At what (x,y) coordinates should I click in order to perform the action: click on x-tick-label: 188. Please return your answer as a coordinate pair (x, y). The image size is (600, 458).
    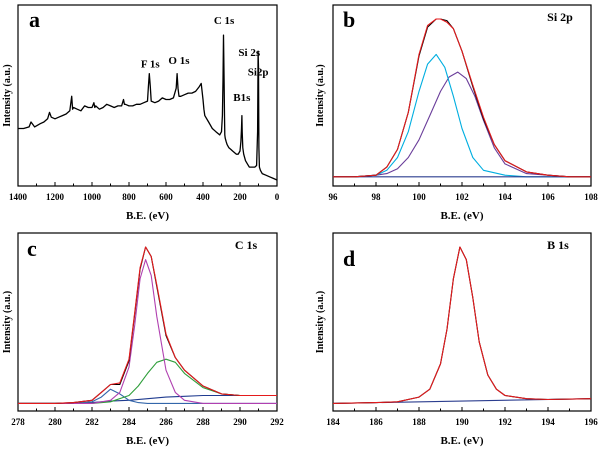
    Looking at the image, I should click on (419, 422).